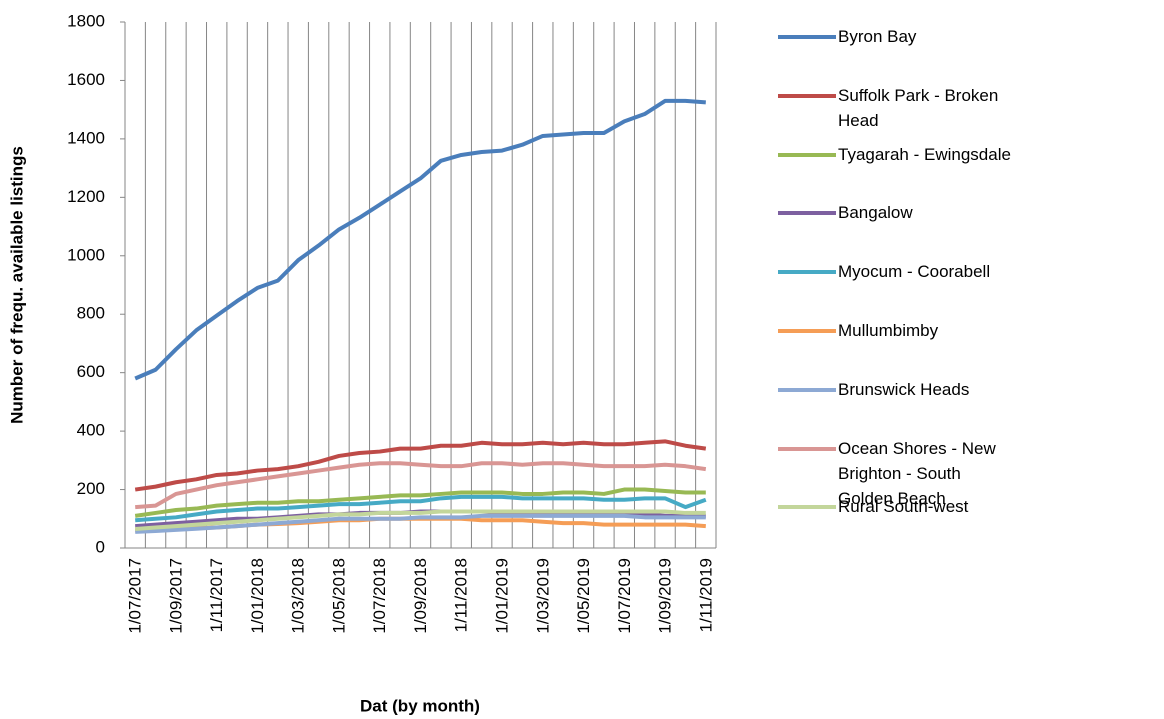  Describe the element at coordinates (86, 20) in the screenshot. I see `y-tick-label: 1800` at that location.